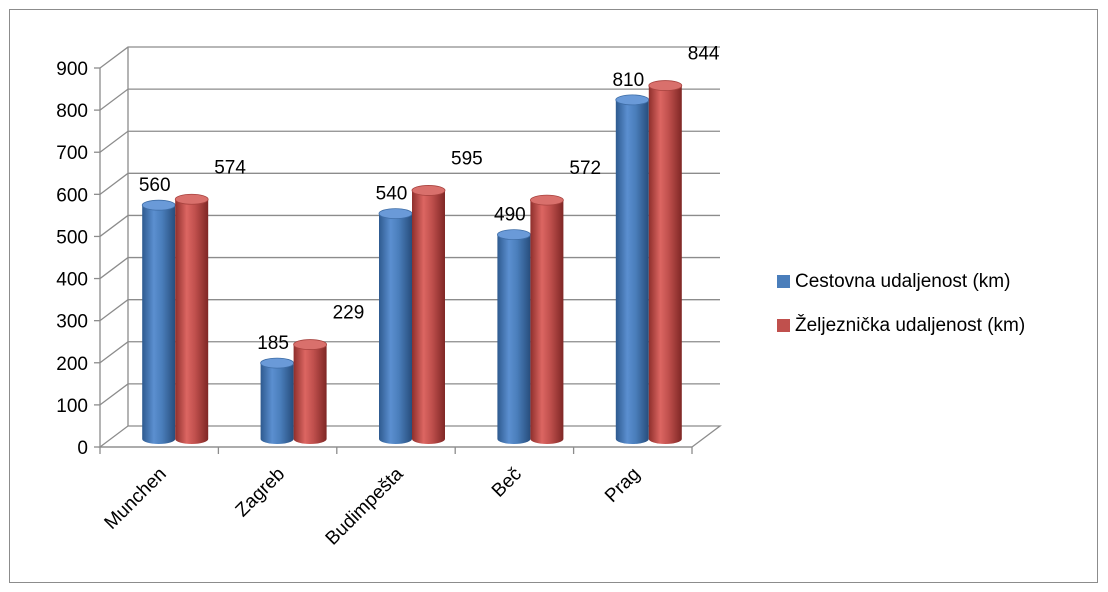 The height and width of the screenshot is (592, 1108). What do you see at coordinates (507, 483) in the screenshot?
I see `x-tick-label: Beč` at bounding box center [507, 483].